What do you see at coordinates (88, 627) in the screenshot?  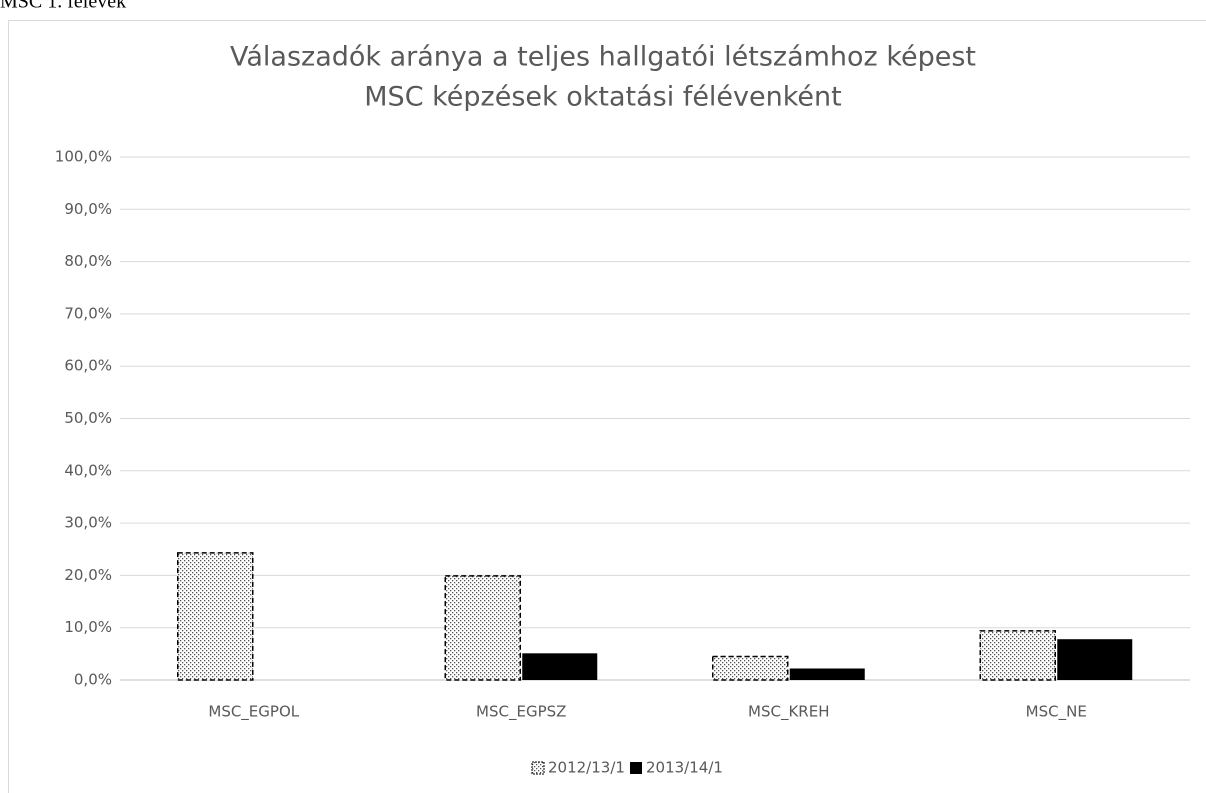 I see `y-tick-label: 10,0%` at bounding box center [88, 627].